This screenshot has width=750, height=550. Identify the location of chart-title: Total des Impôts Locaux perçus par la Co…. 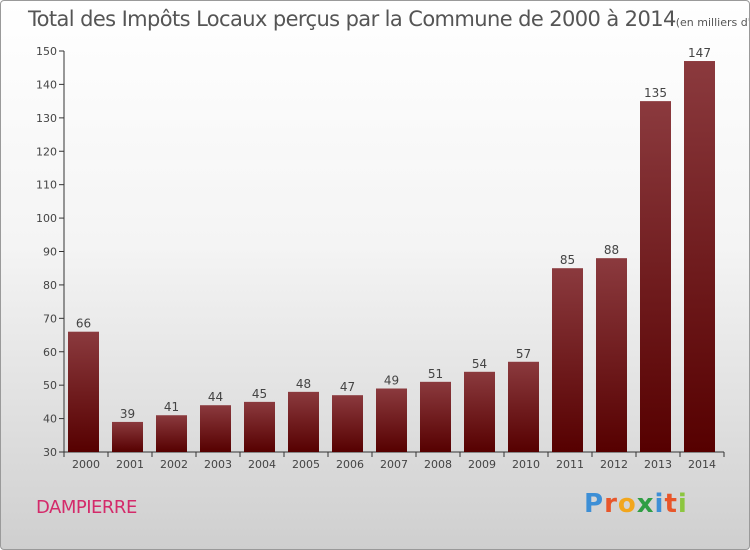
(389, 19).